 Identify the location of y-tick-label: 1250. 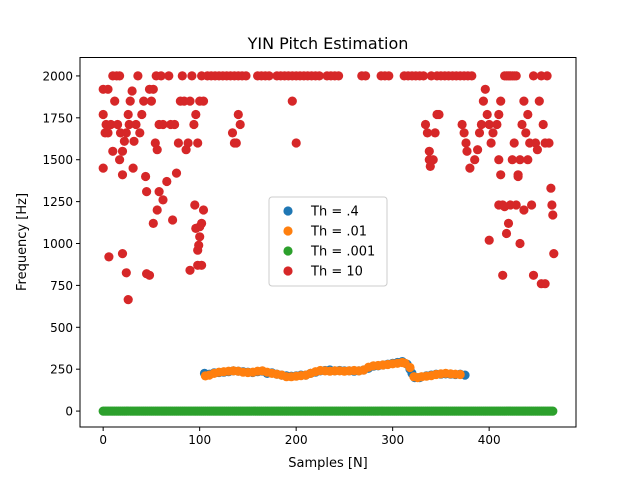
(57, 202).